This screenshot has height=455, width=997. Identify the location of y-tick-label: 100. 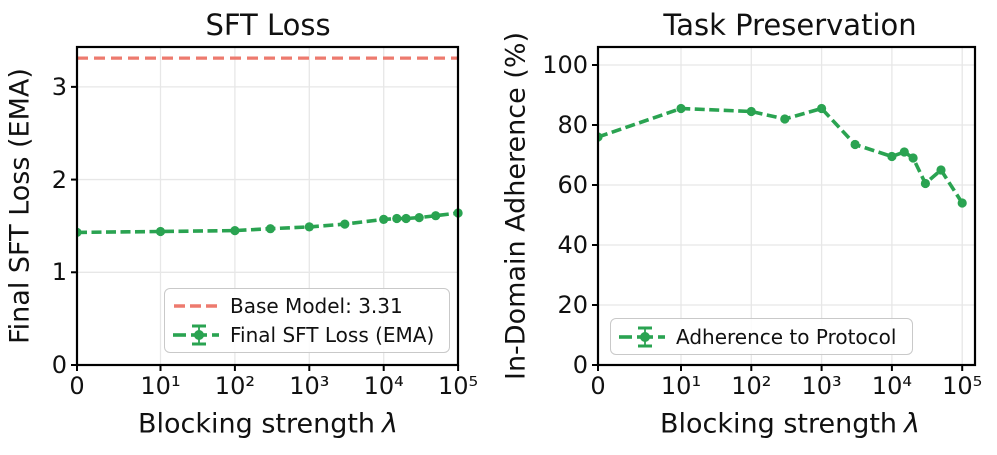
(565, 65).